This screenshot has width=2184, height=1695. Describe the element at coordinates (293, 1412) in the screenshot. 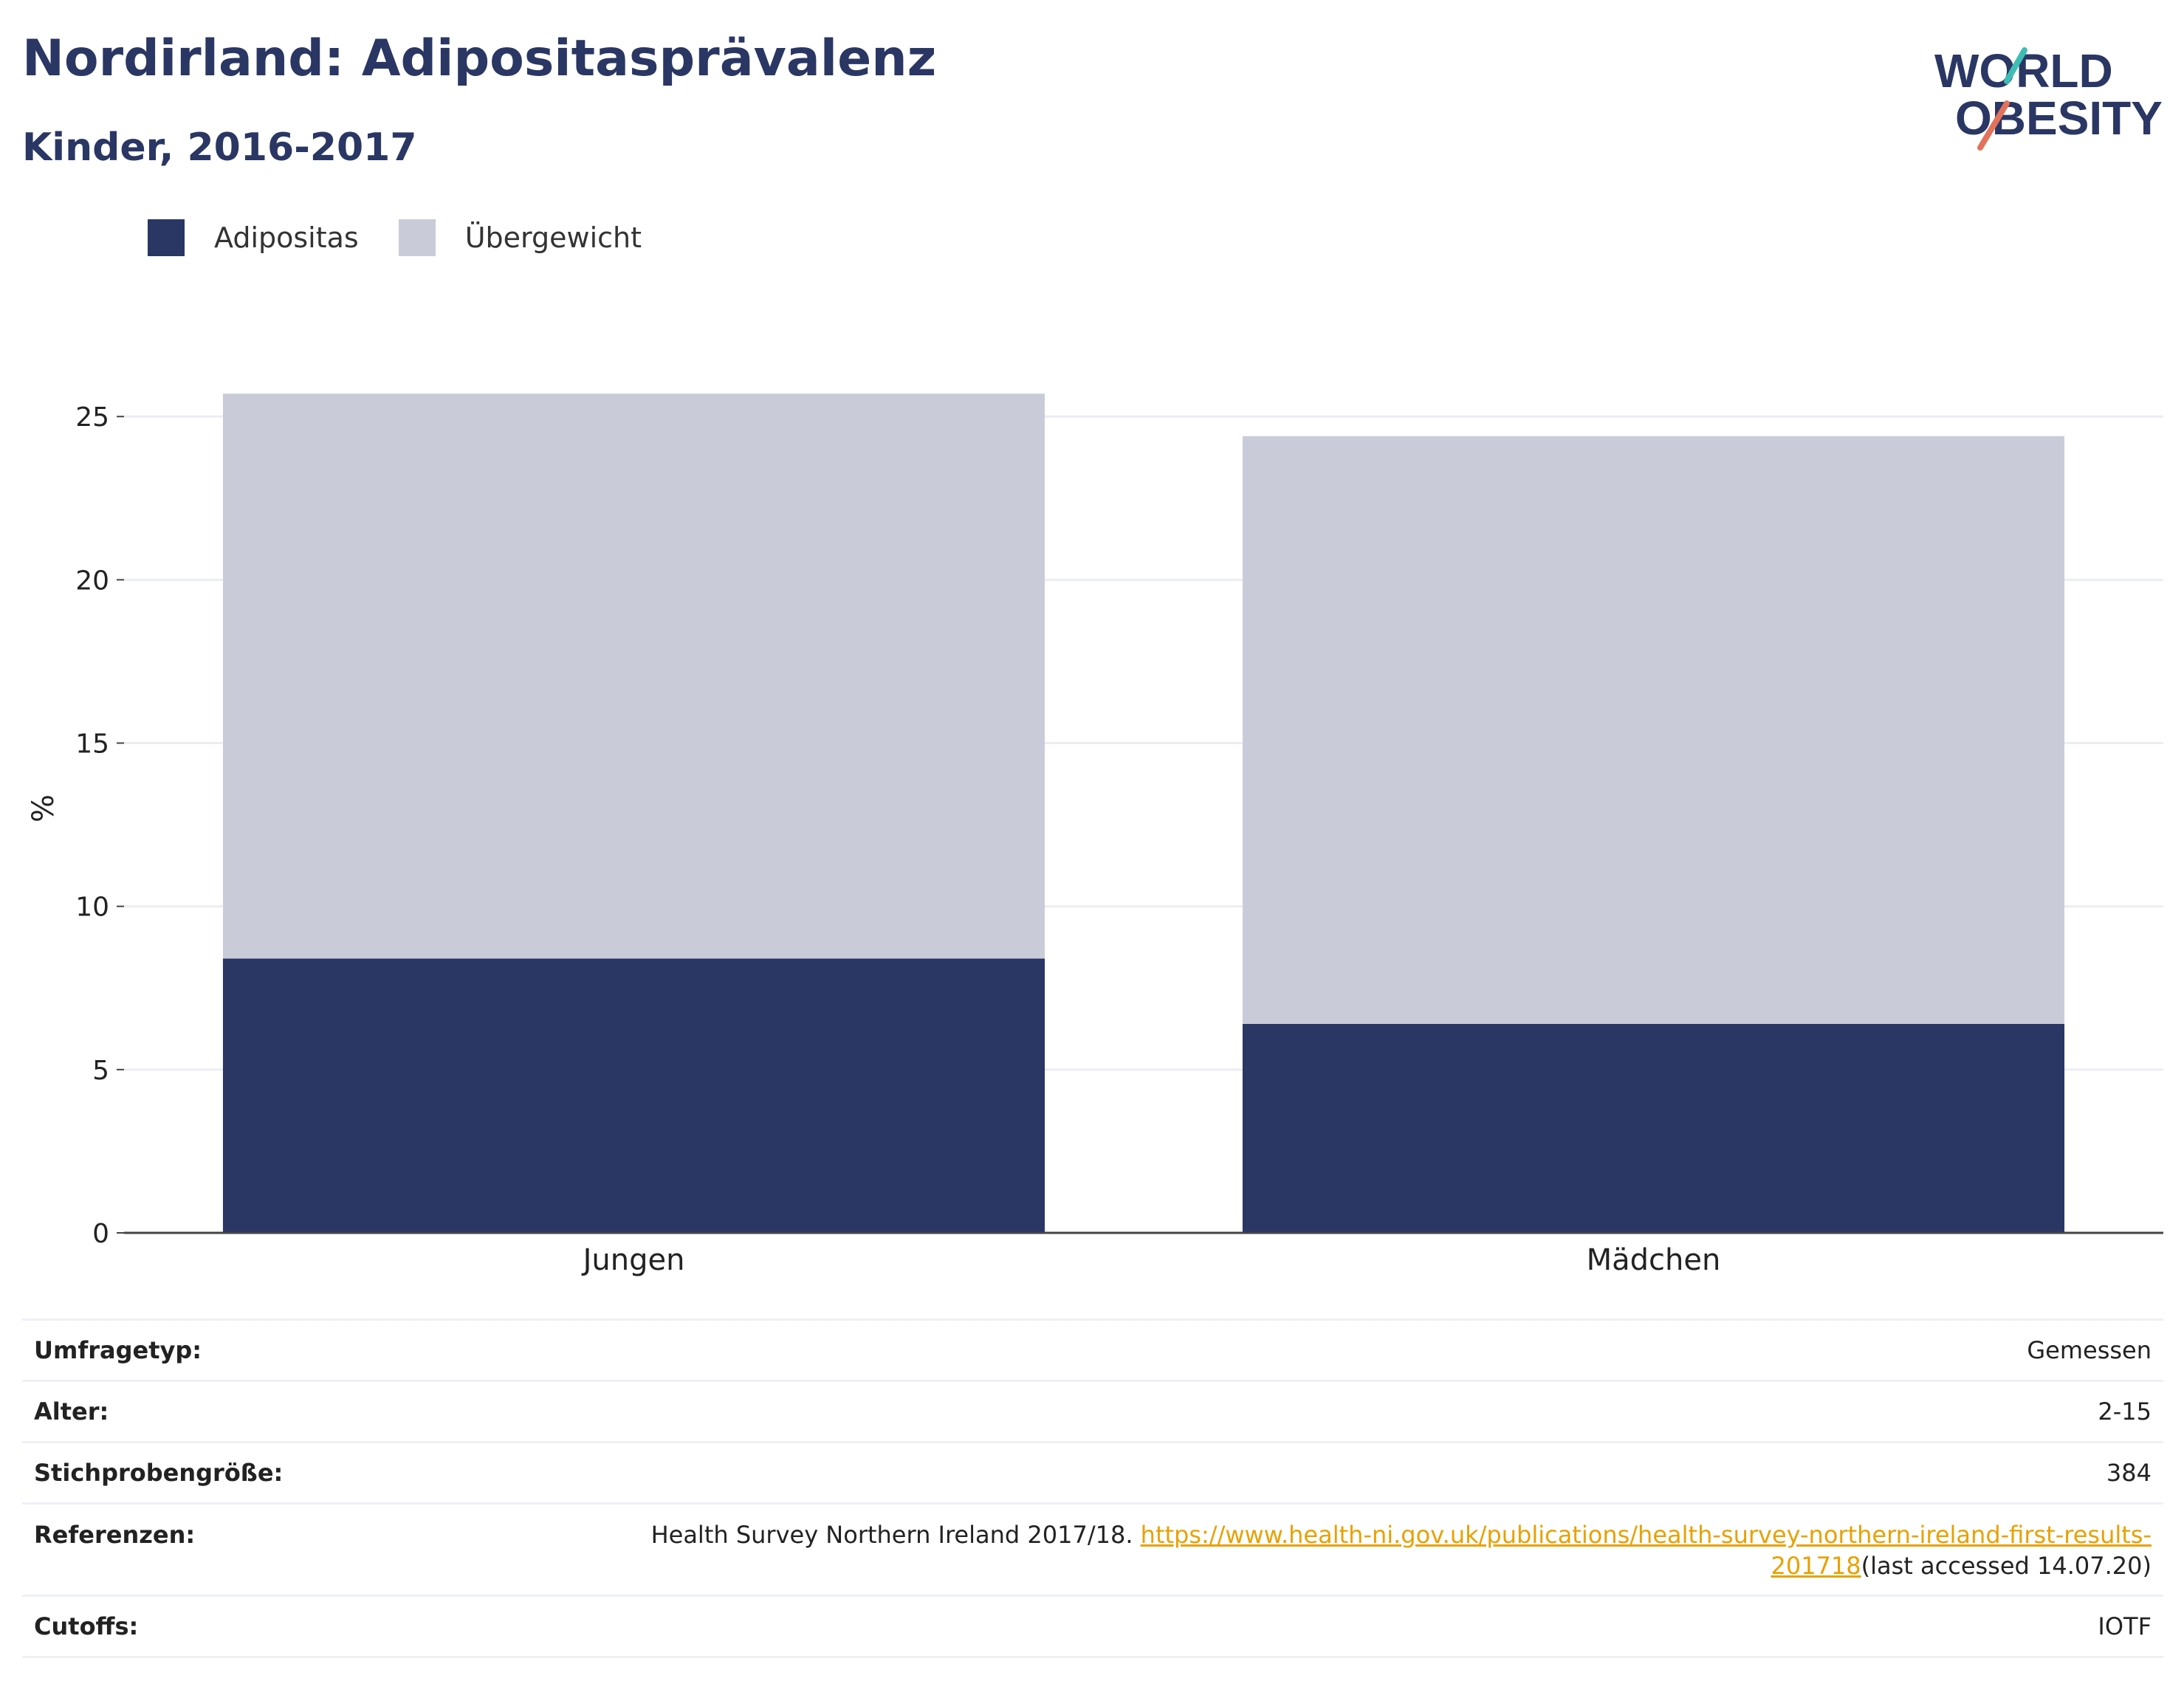

I see `info-label-age: Alter:` at that location.